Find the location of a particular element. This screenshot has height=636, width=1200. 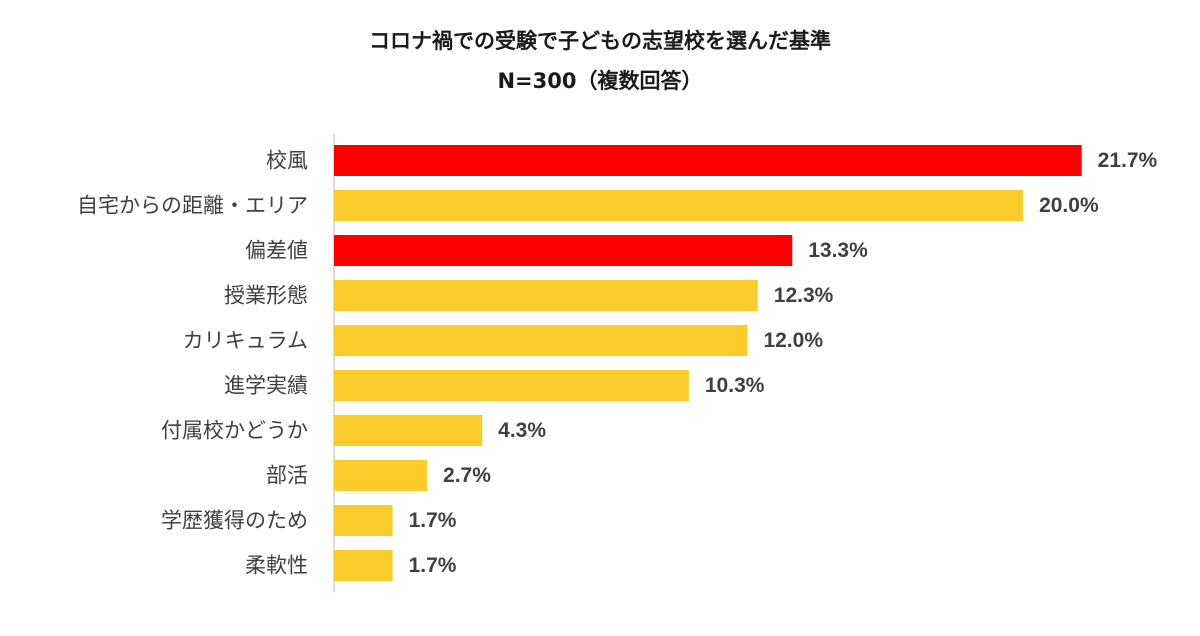

chart-title: コロナ禍での受験で子どもの志望校を選んだ基準 is located at coordinates (600, 41).